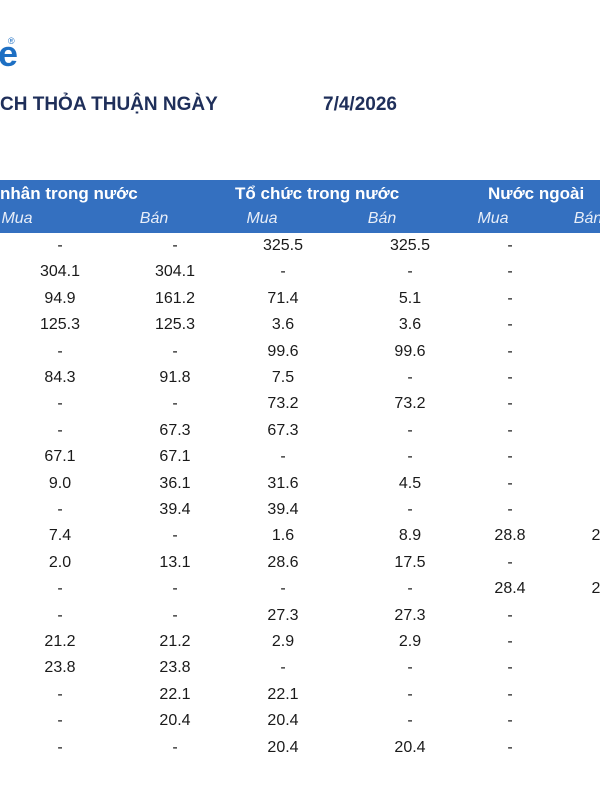 This screenshot has width=600, height=800. I want to click on table-cell: 94.9, so click(60, 298).